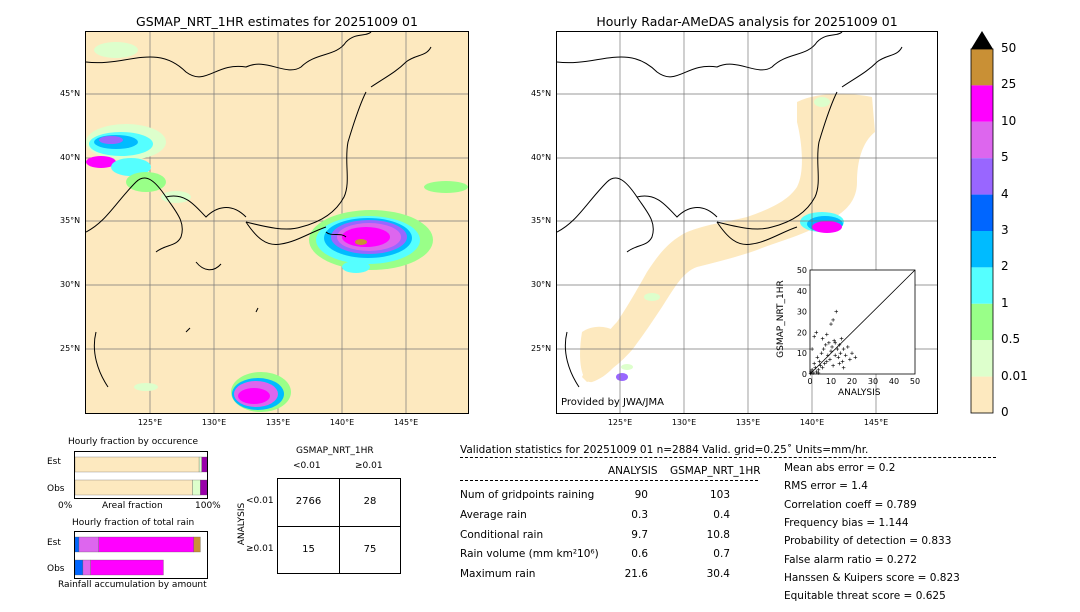 The height and width of the screenshot is (612, 1080). I want to click on right-lon-125: 125°E, so click(620, 422).